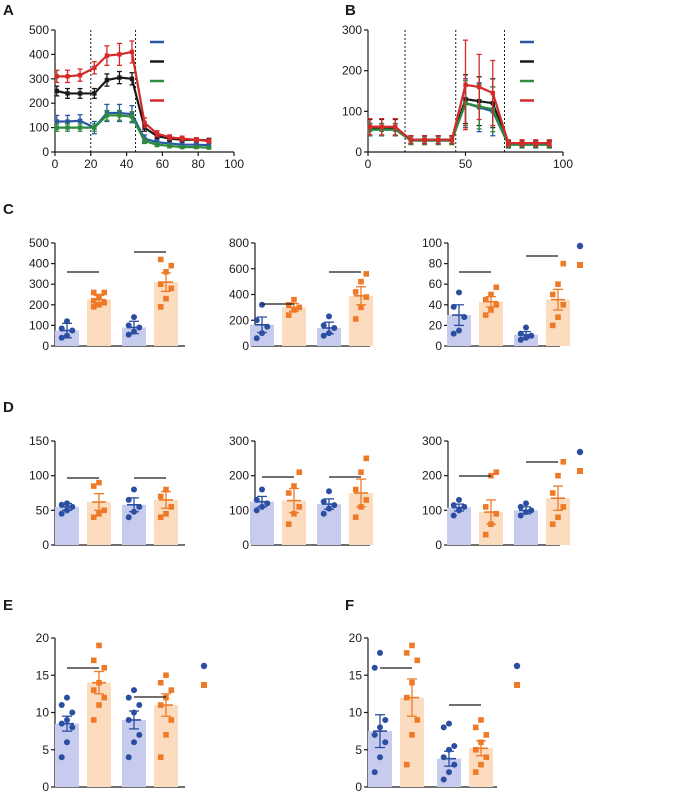 The image size is (677, 806). Describe the element at coordinates (8, 10) in the screenshot. I see `panel-label: A` at that location.